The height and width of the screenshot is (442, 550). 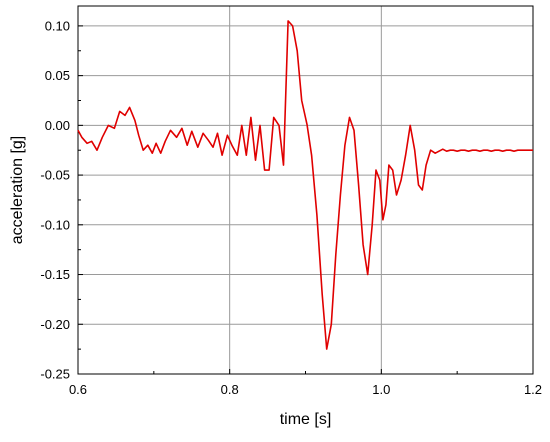 I want to click on y-axis: -0.25 -0.20 -0.15 -0.10 -0.05 0.00 0.05 0.10, so click(x=61, y=200).